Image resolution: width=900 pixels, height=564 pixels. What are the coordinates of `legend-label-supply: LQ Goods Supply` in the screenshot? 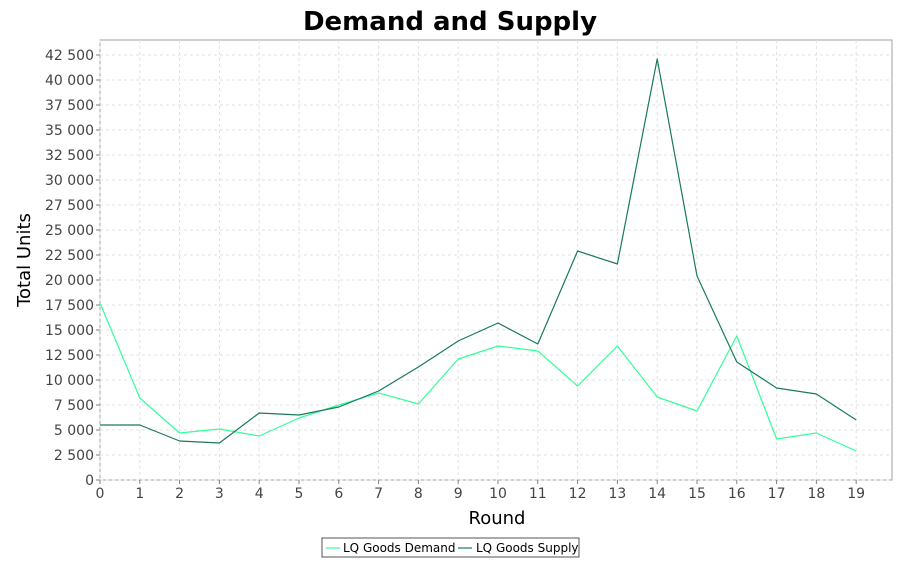 It's located at (527, 548).